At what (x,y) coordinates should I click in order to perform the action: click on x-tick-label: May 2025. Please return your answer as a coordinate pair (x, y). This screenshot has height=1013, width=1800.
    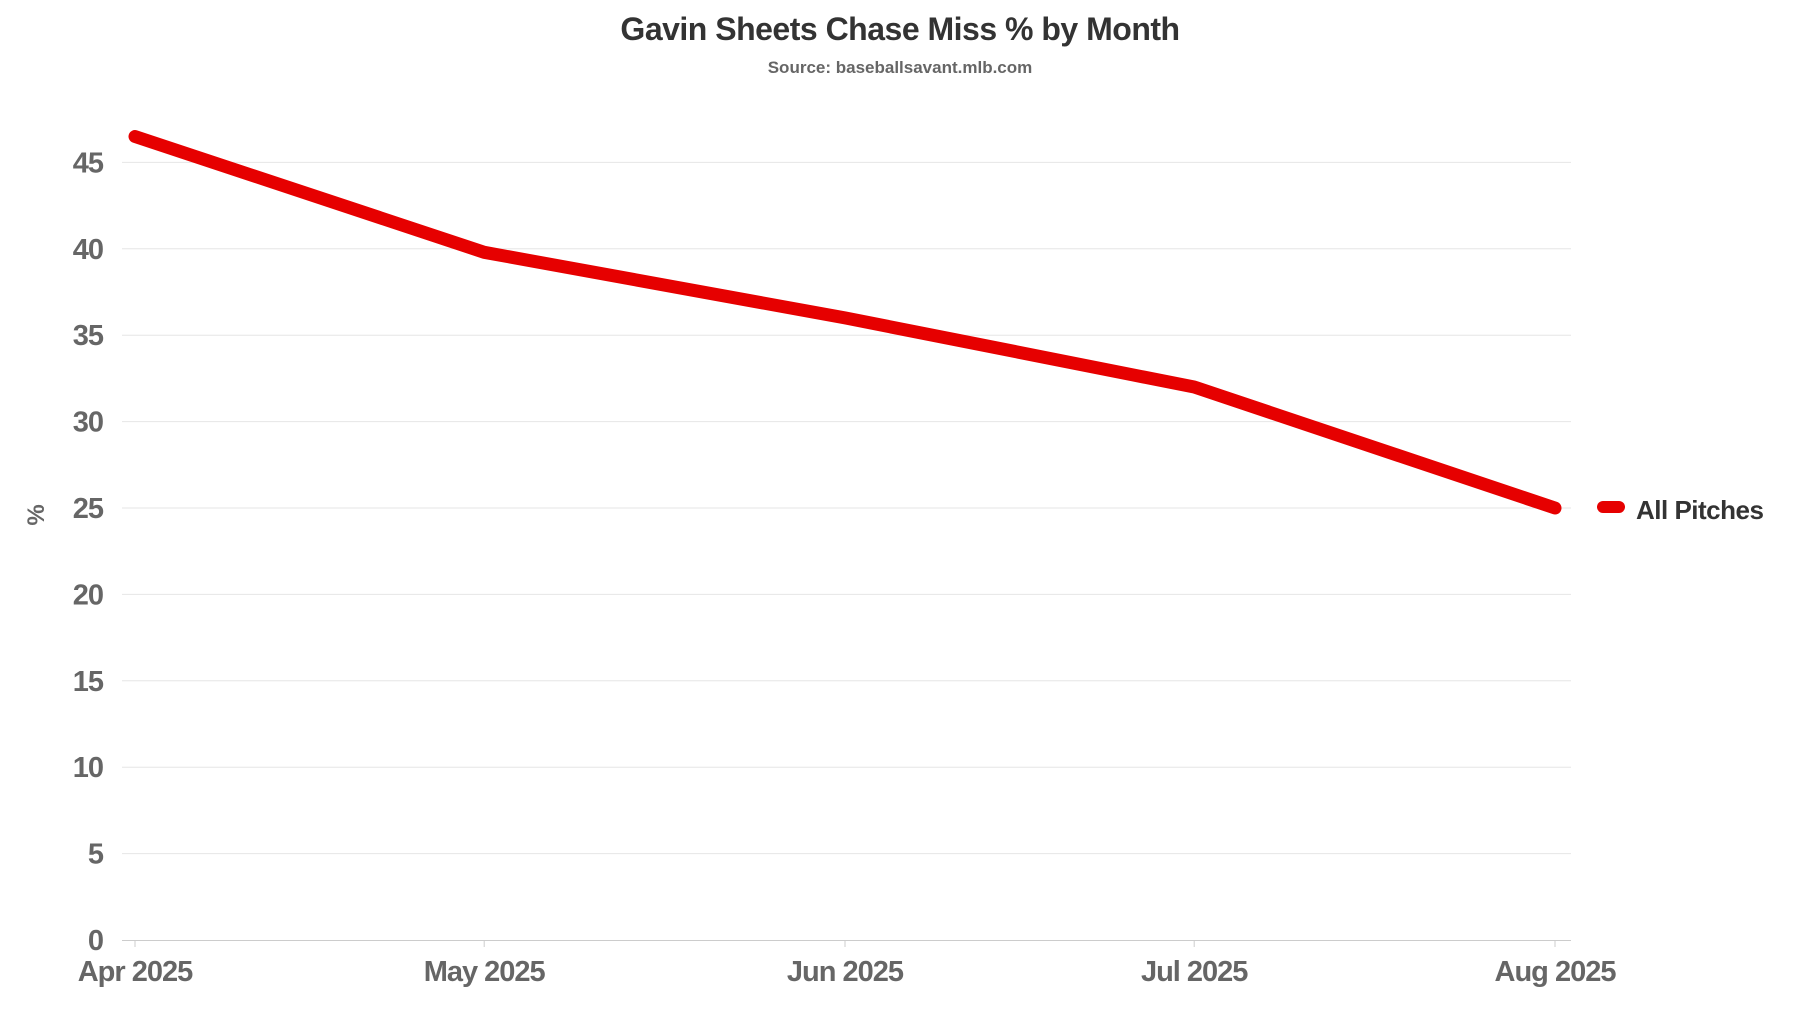
    Looking at the image, I should click on (485, 972).